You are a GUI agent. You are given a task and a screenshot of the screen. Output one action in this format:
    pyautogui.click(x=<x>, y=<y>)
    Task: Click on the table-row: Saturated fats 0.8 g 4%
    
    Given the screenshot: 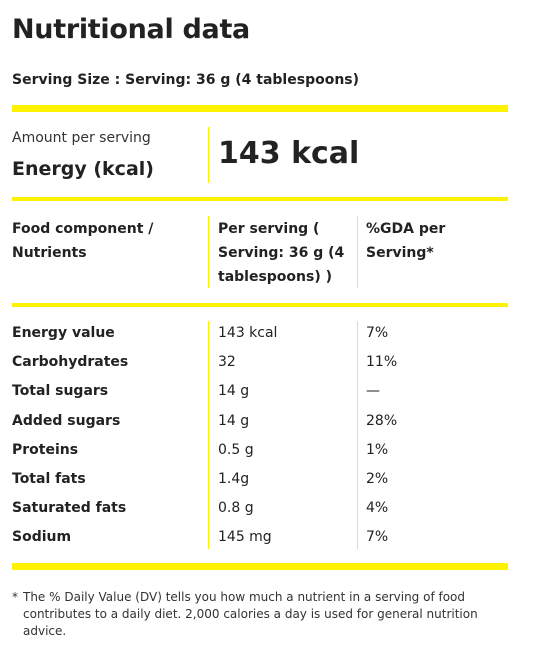 What is the action you would take?
    pyautogui.click(x=271, y=514)
    